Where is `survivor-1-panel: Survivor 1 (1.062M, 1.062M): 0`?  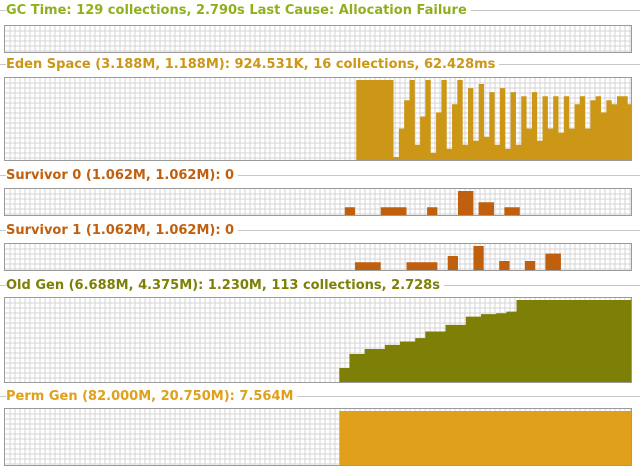 survivor-1-panel: Survivor 1 (1.062M, 1.062M): 0 is located at coordinates (320, 249).